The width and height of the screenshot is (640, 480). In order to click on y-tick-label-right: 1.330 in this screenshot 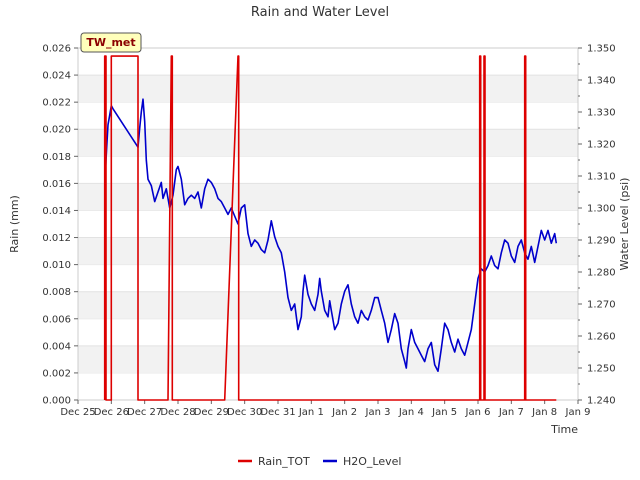, I will do `click(601, 113)`.